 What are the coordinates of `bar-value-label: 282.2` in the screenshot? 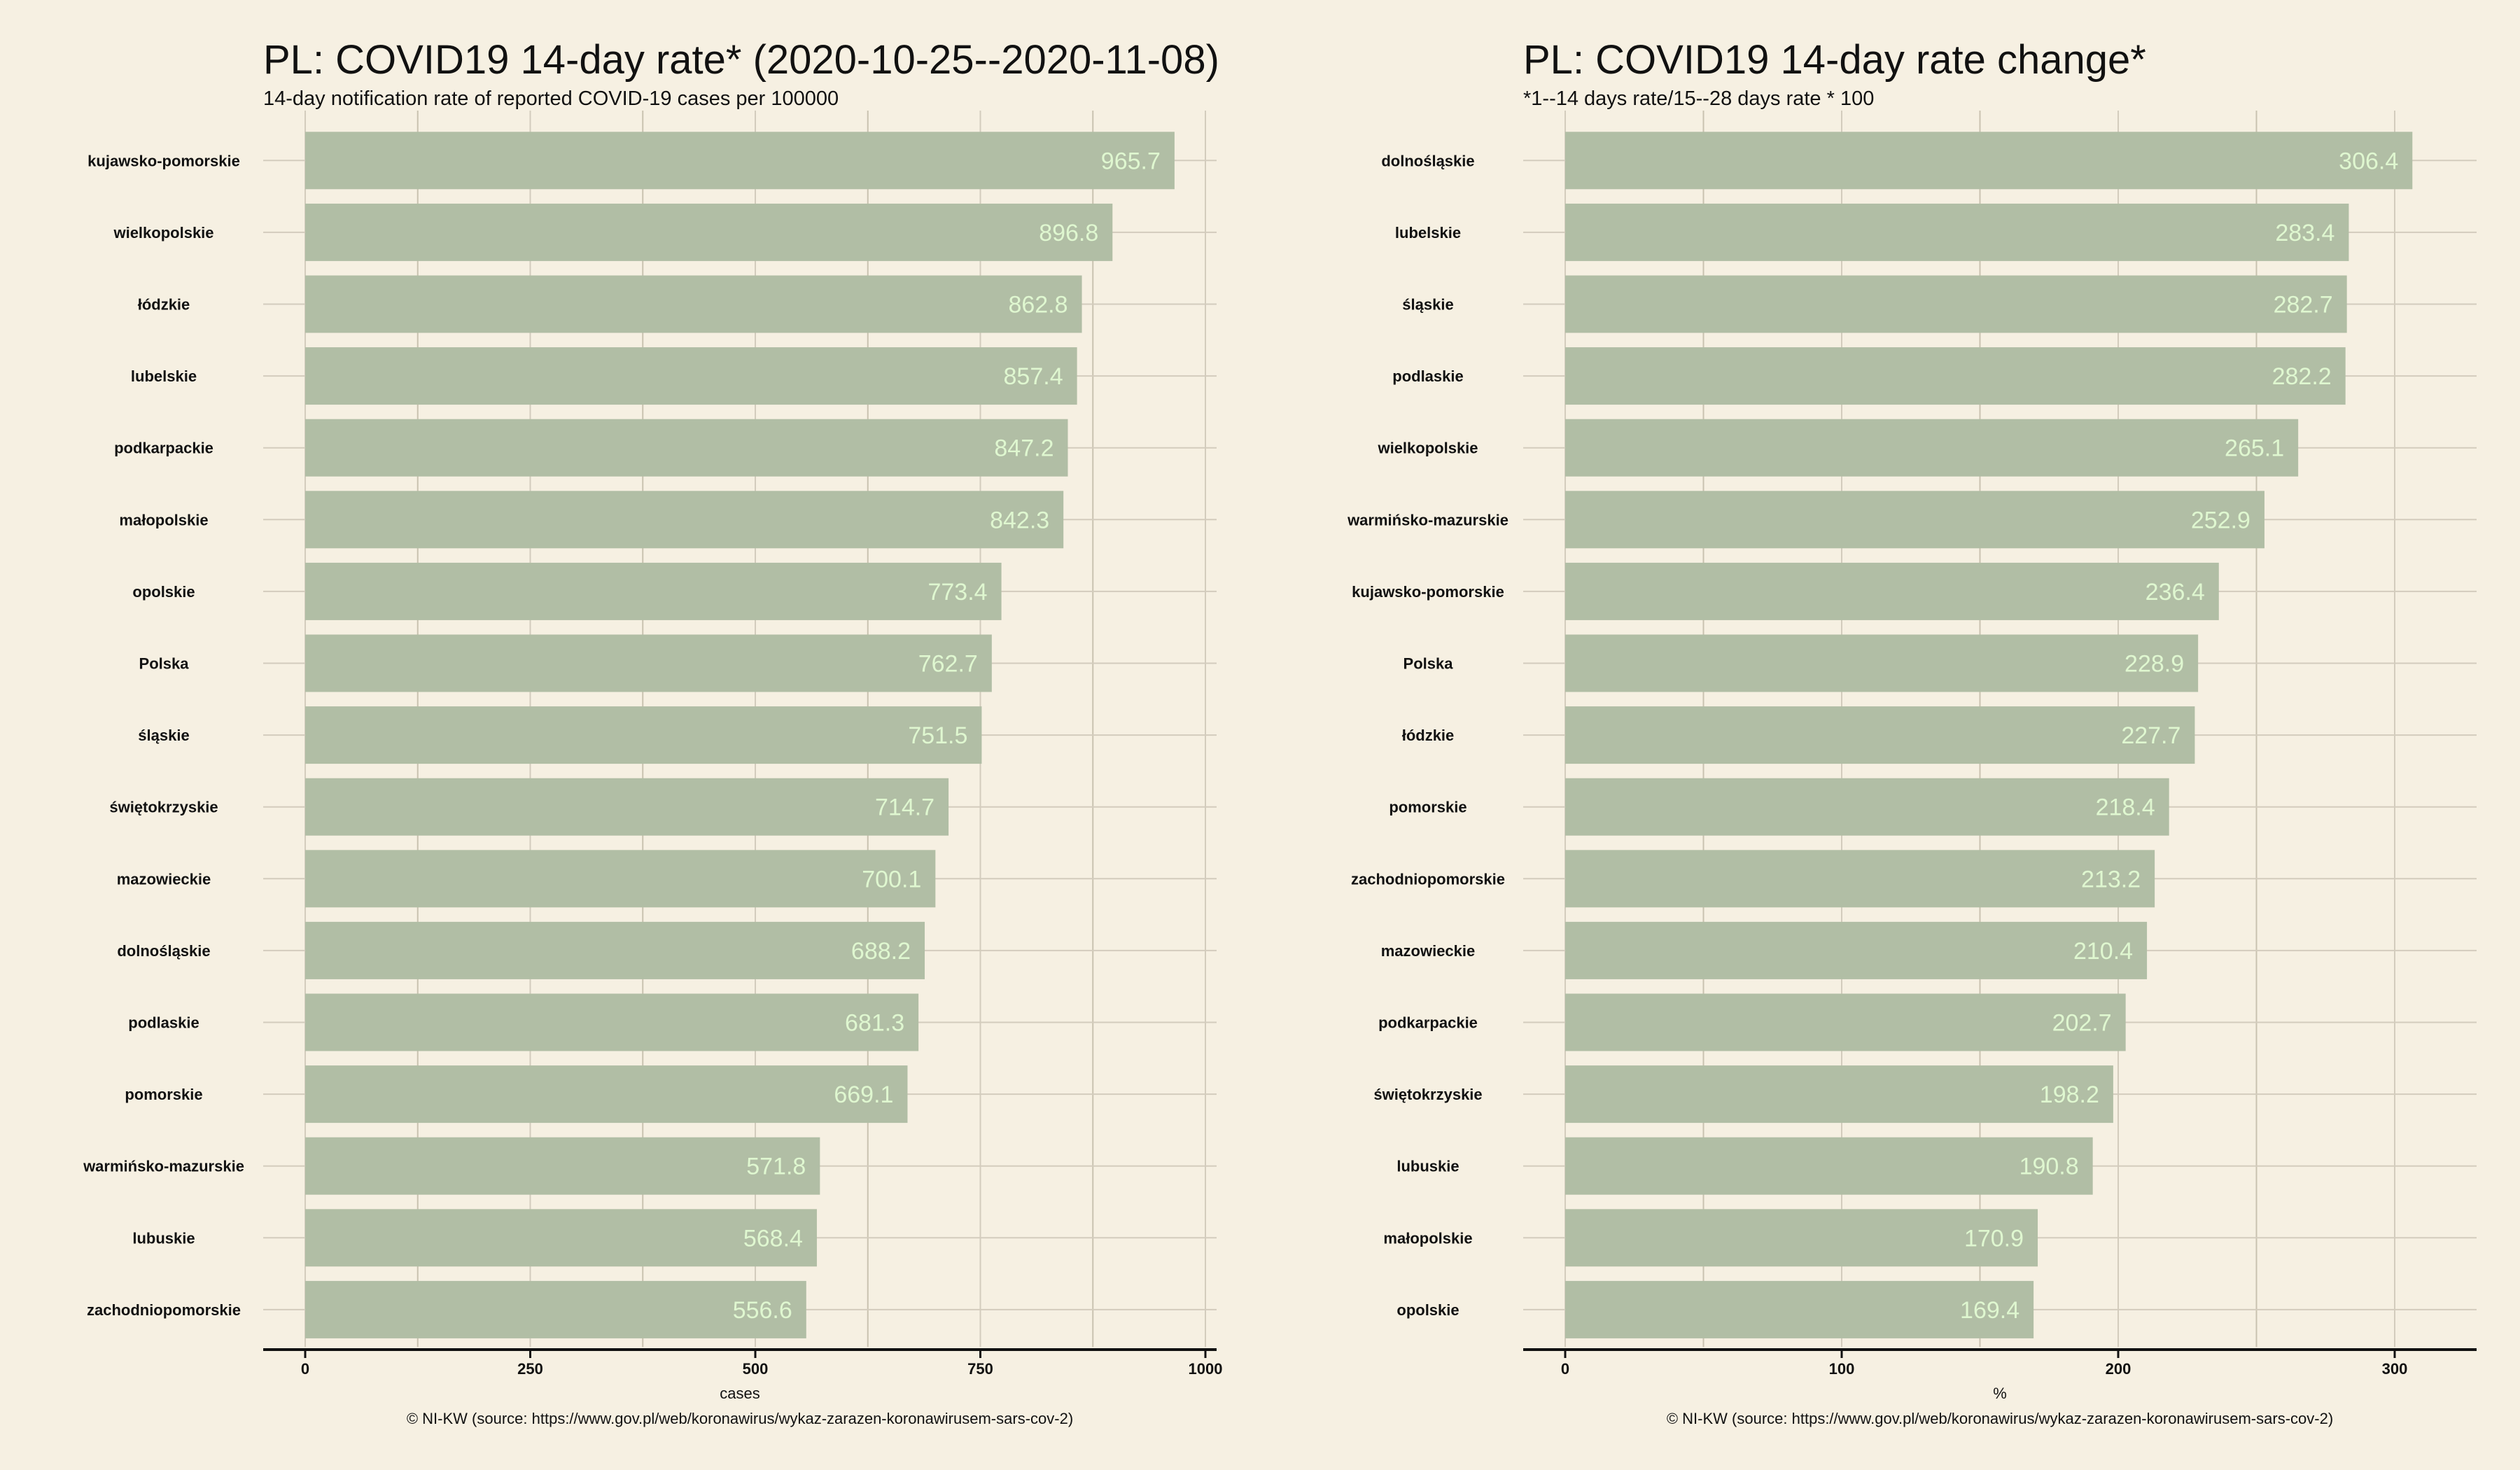 It's located at (2302, 376).